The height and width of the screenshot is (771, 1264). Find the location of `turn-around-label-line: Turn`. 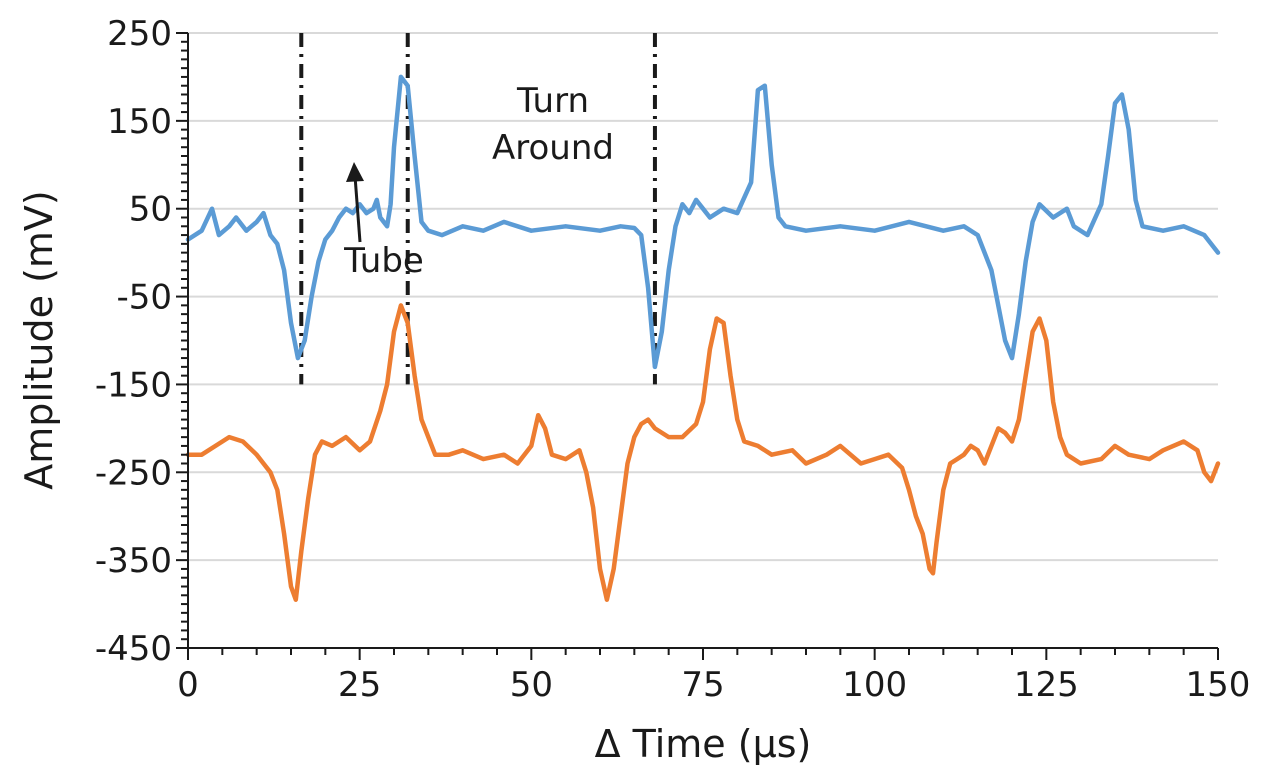

turn-around-label-line: Turn is located at coordinates (552, 101).